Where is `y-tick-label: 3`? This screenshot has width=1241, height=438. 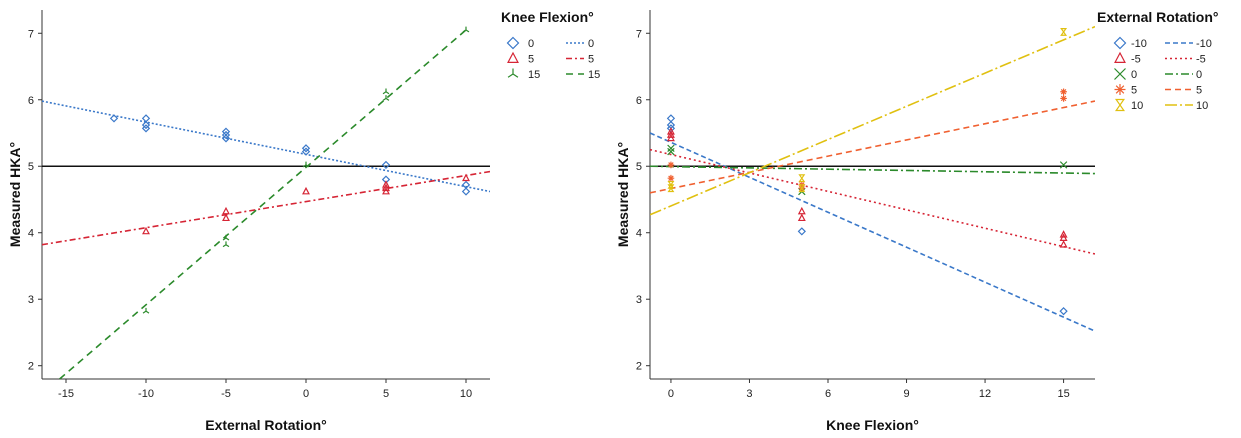
y-tick-label: 3 is located at coordinates (31, 300).